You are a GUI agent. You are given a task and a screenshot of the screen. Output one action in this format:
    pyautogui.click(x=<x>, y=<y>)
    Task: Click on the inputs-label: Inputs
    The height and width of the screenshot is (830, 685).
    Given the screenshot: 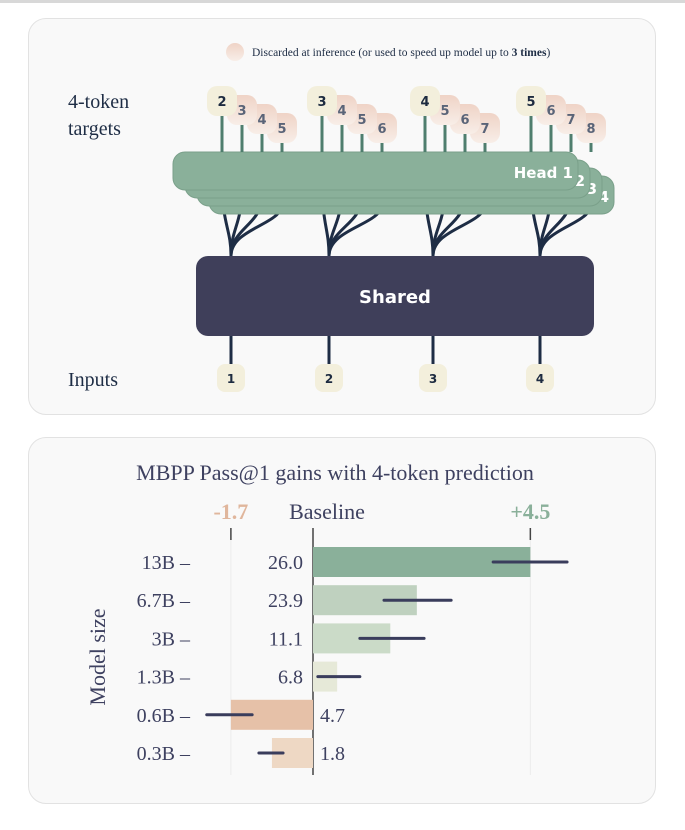 What is the action you would take?
    pyautogui.click(x=93, y=380)
    